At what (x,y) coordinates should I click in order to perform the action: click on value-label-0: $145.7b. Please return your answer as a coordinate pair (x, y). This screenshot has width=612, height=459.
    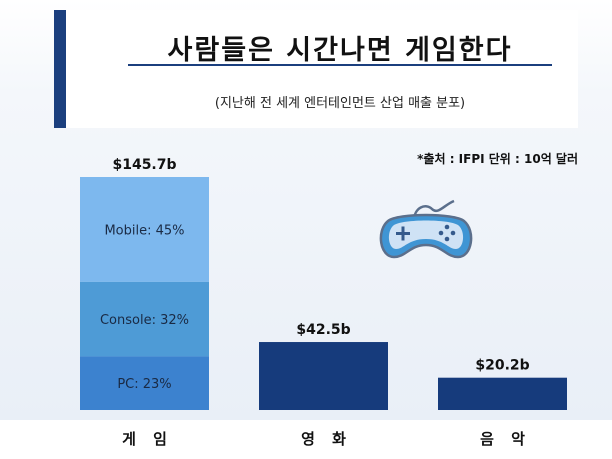
    Looking at the image, I should click on (144, 165).